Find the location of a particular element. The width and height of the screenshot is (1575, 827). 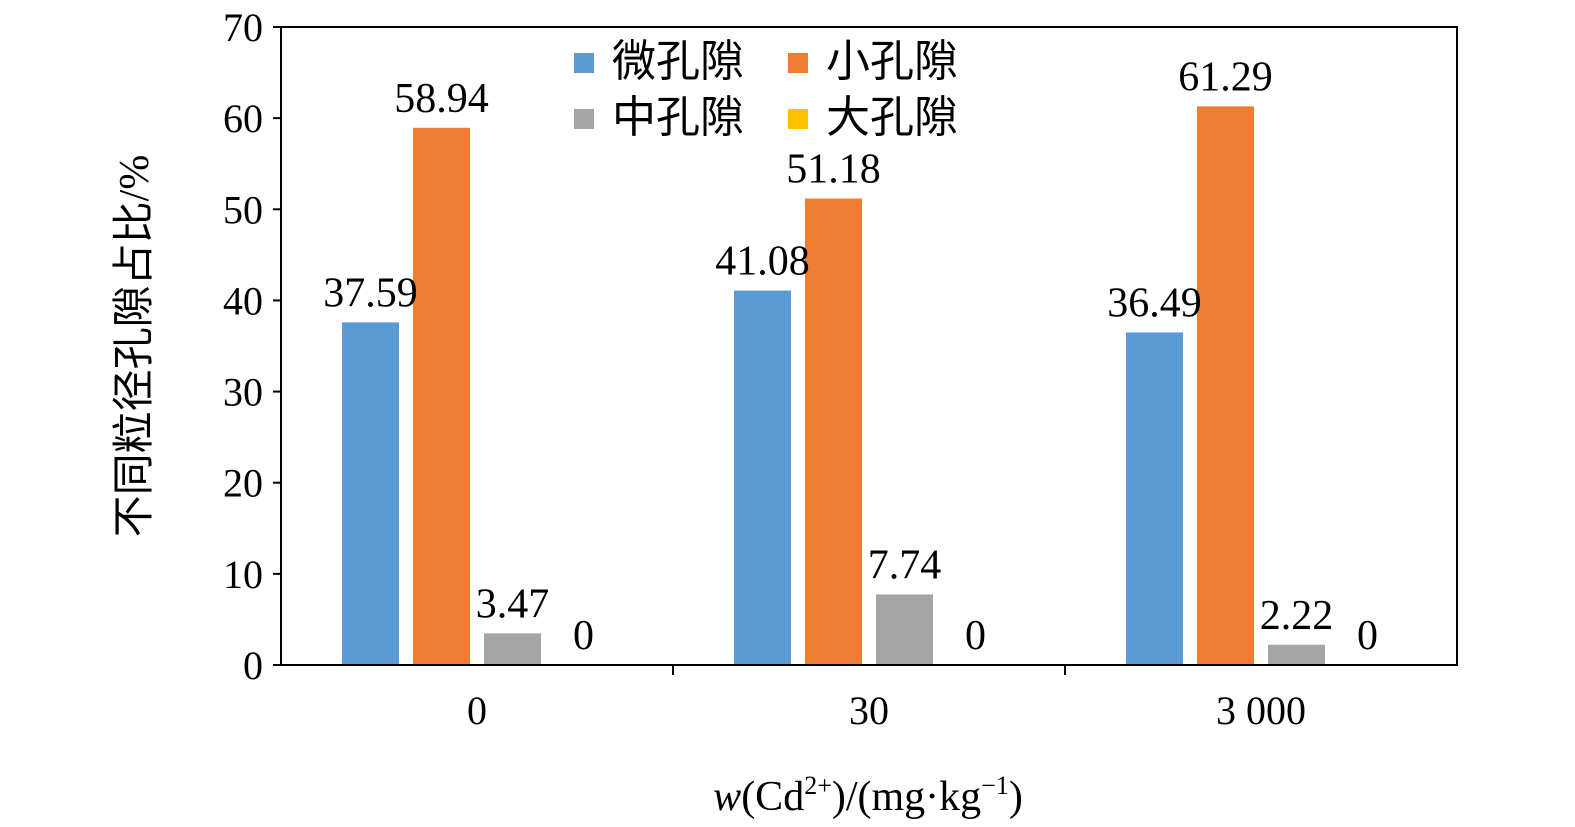

y-axis-title: 不同粒径孔隙占比/% is located at coordinates (135, 346).